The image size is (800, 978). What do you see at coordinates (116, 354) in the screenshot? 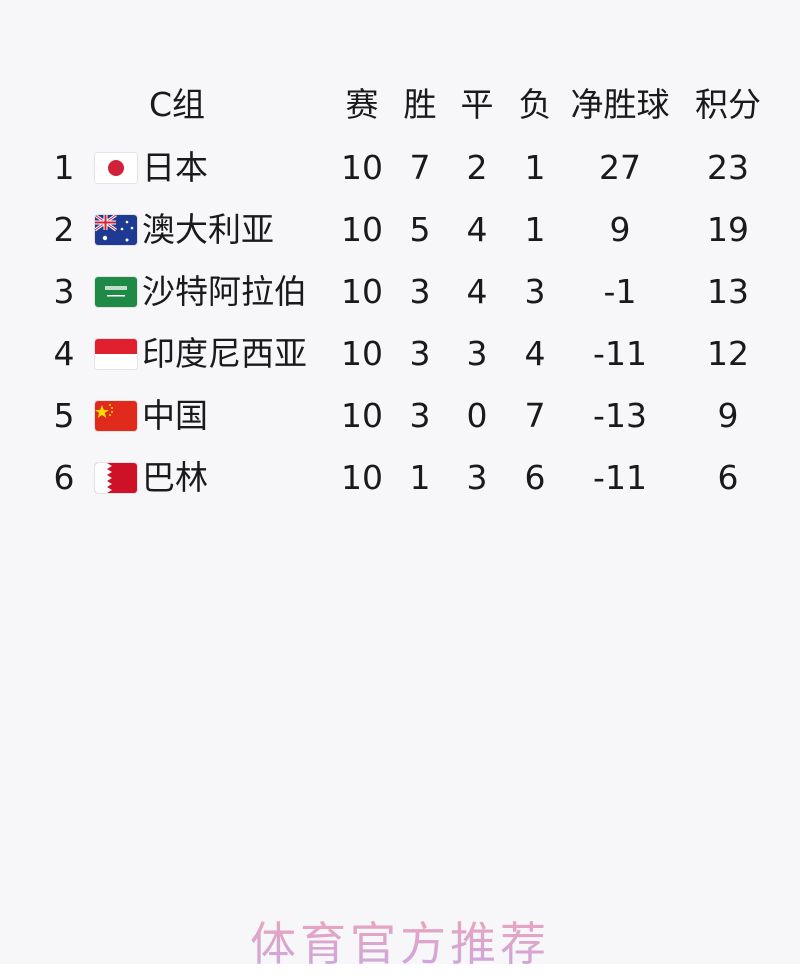
I see `indonesia-flag` at bounding box center [116, 354].